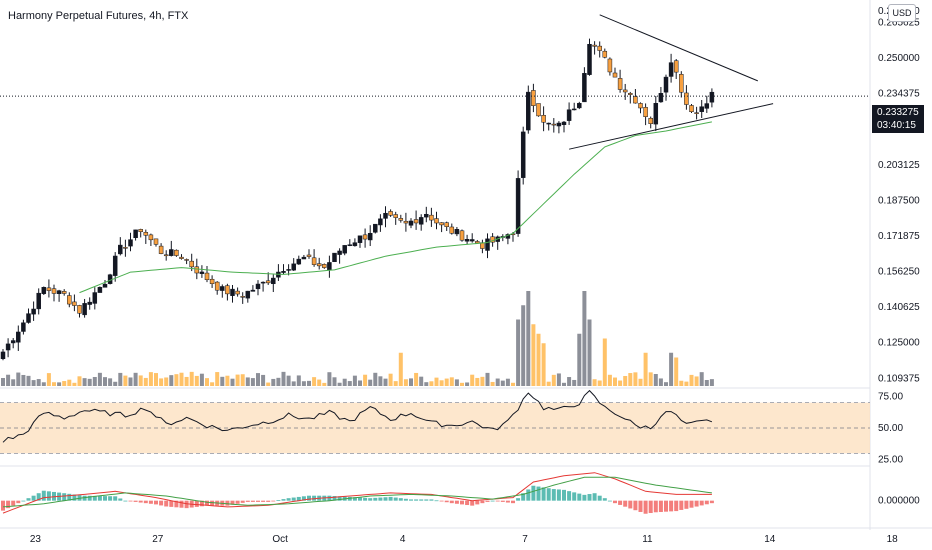 Image resolution: width=932 pixels, height=550 pixels. What do you see at coordinates (403, 539) in the screenshot?
I see `time-axis-tick: 4` at bounding box center [403, 539].